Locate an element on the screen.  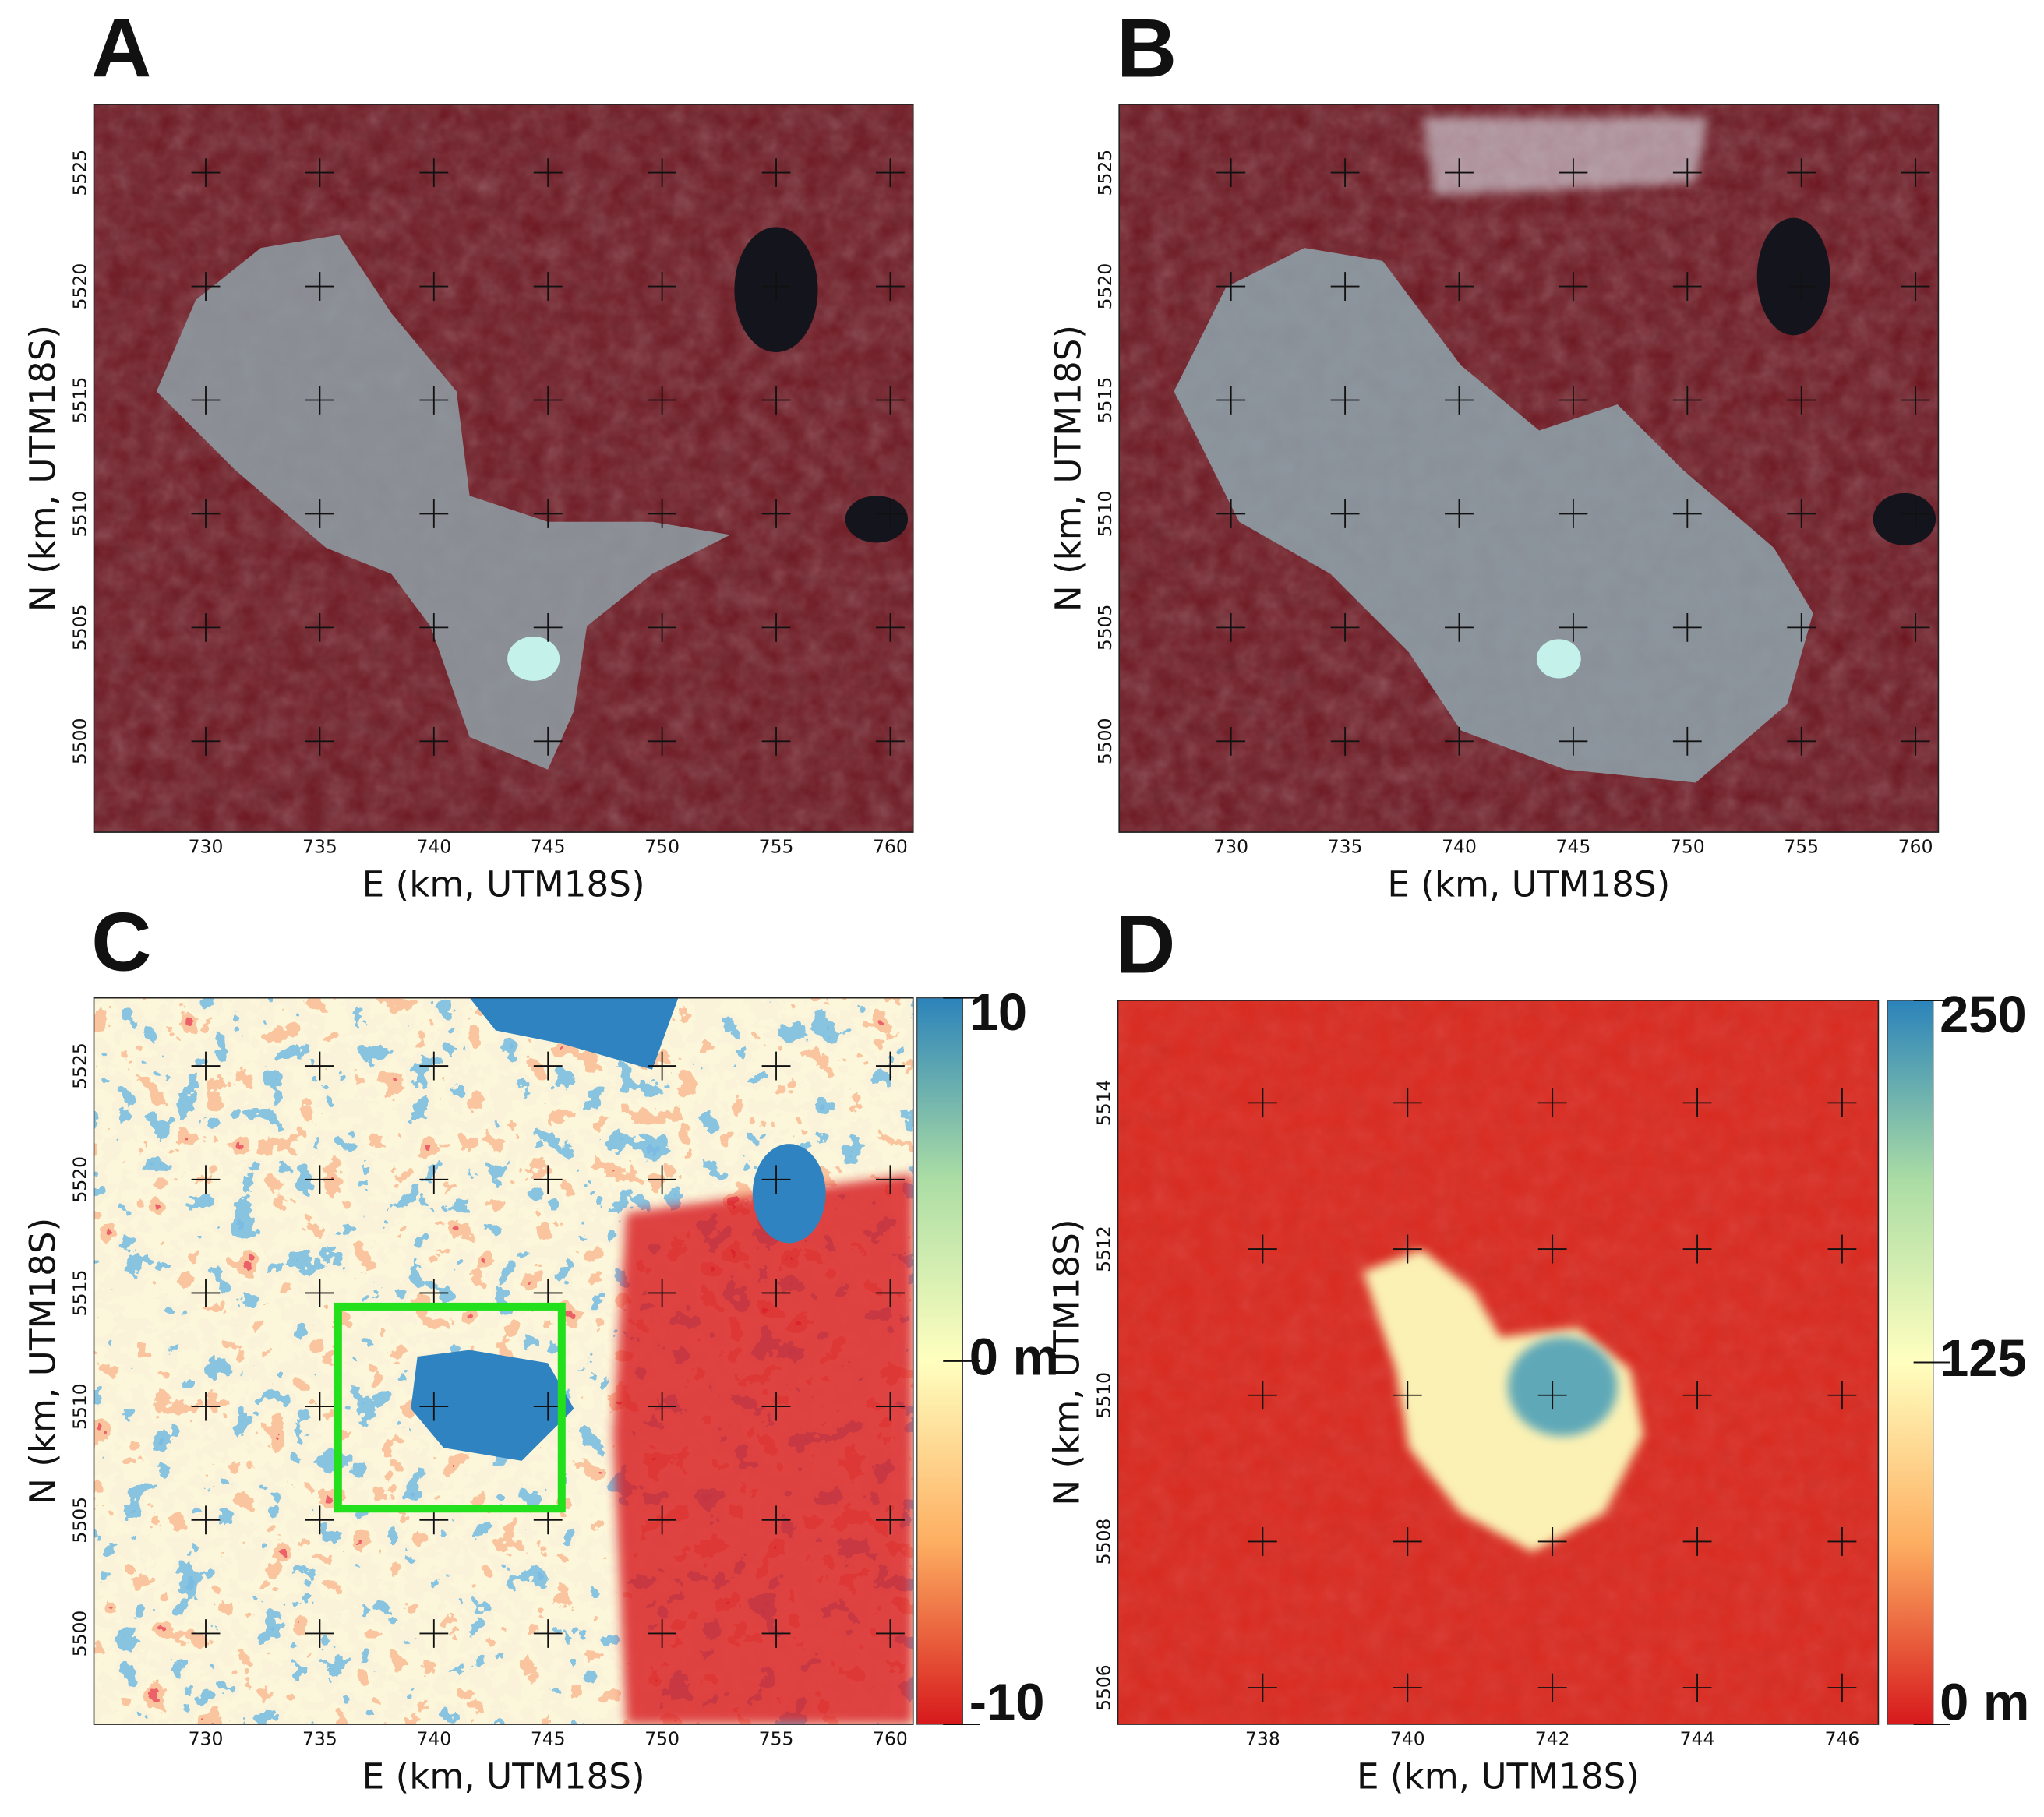
cloud is located at coordinates (1565, 156).